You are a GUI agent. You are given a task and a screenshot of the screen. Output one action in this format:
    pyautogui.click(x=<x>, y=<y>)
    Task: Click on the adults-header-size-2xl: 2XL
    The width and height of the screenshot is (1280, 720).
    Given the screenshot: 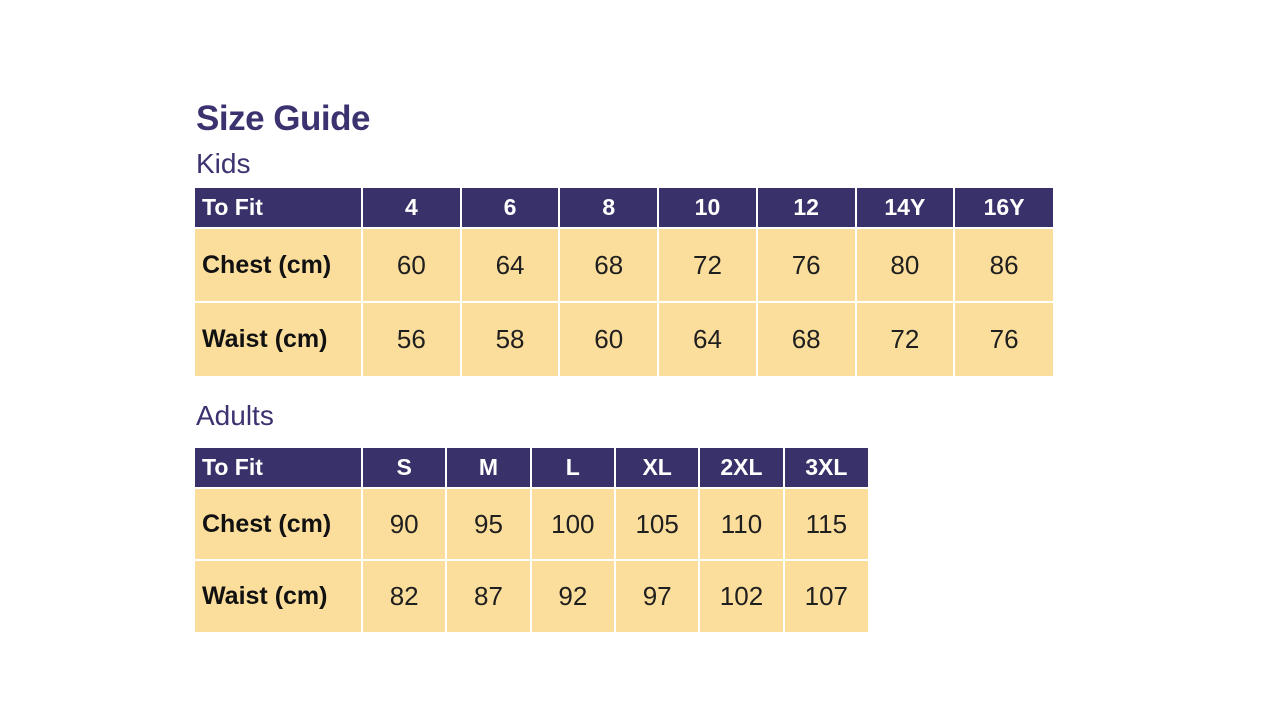 What is the action you would take?
    pyautogui.click(x=741, y=468)
    